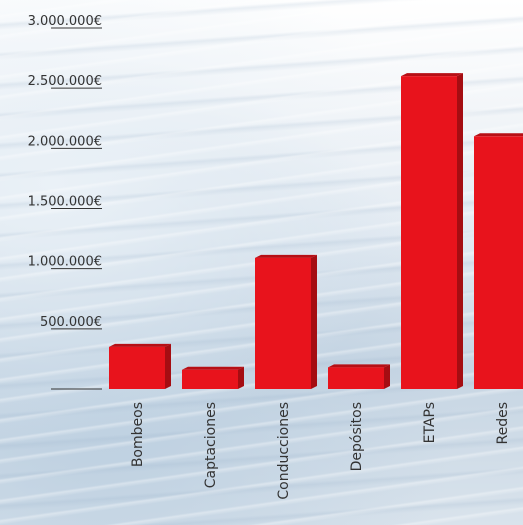 The height and width of the screenshot is (525, 523). What do you see at coordinates (65, 21) in the screenshot?
I see `y-tick-label: 3.000.000€` at bounding box center [65, 21].